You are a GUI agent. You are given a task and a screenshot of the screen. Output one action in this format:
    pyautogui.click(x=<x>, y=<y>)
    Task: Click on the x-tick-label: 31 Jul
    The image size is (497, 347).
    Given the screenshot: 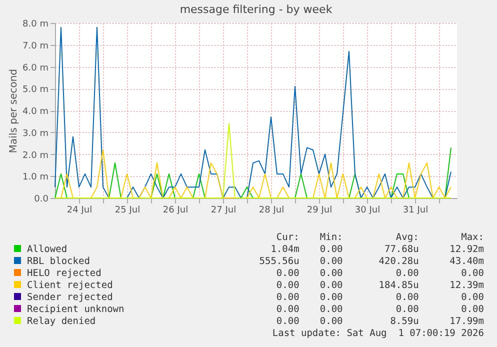 What is the action you would take?
    pyautogui.click(x=415, y=211)
    